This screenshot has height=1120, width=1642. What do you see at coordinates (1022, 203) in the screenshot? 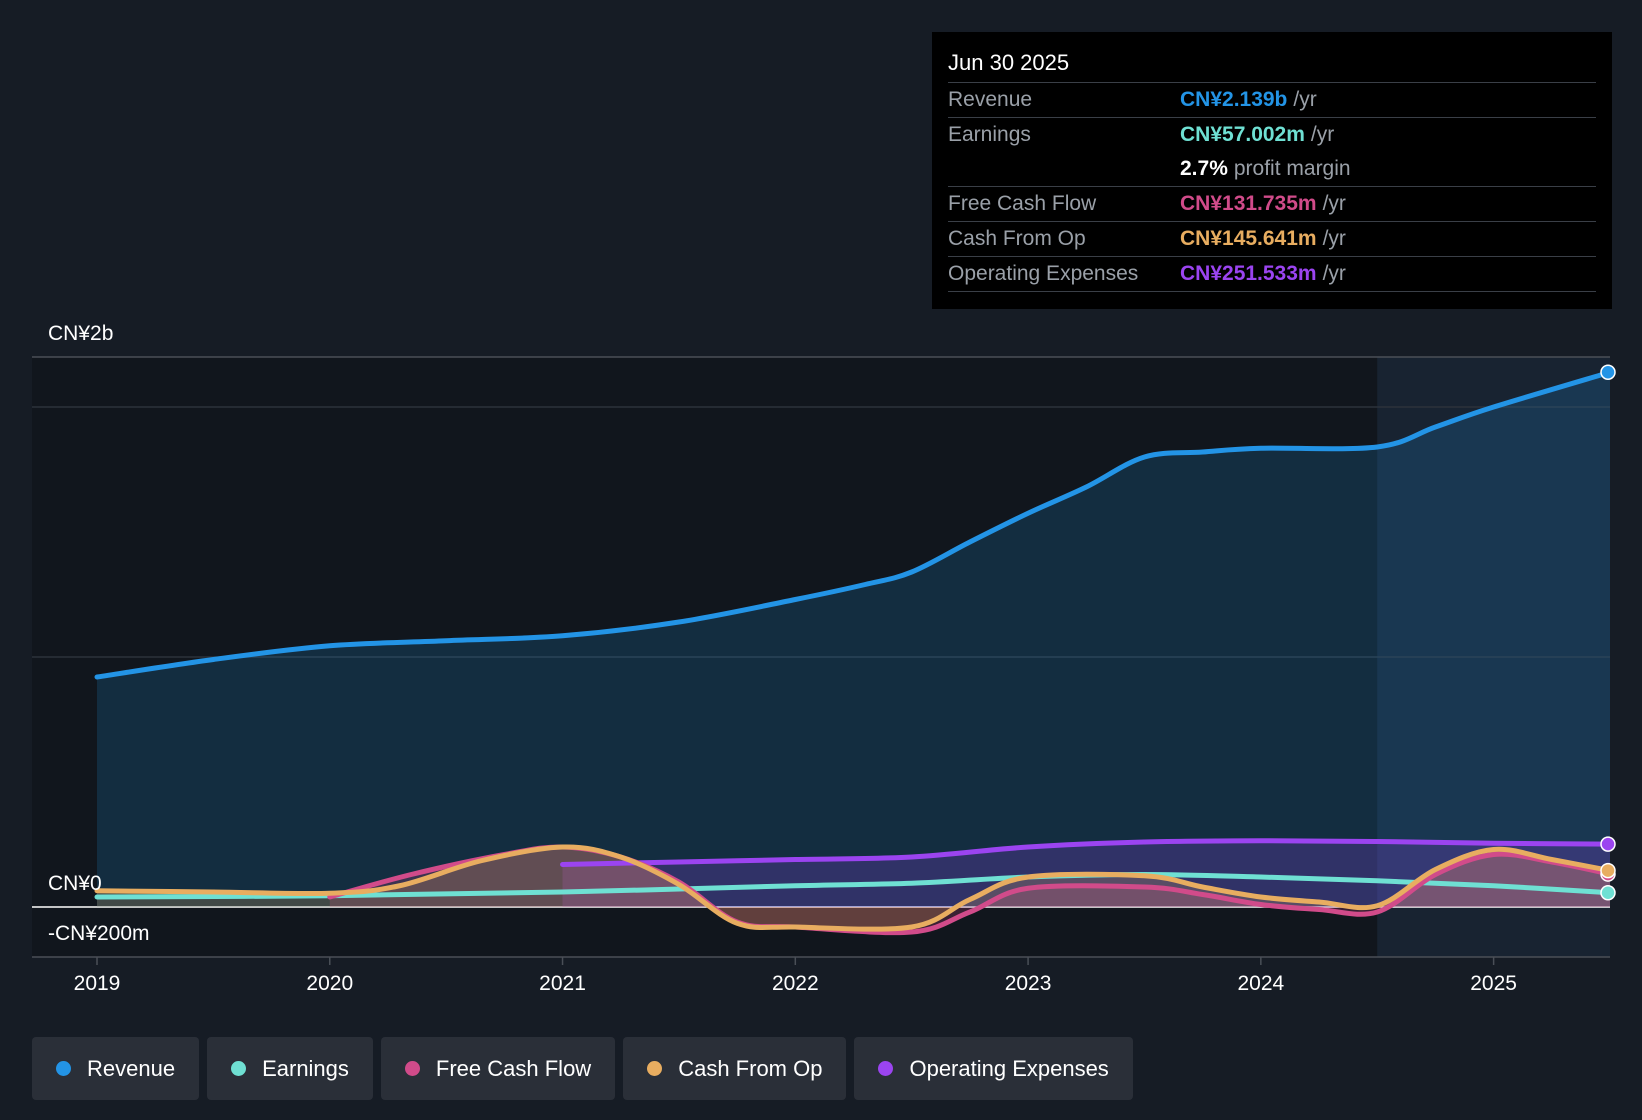
I see `tooltip-label: Free Cash Flow` at bounding box center [1022, 203].